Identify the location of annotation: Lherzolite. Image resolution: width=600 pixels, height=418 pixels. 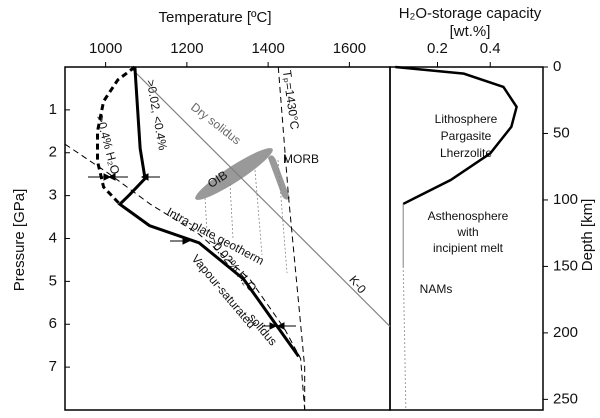
(466, 153).